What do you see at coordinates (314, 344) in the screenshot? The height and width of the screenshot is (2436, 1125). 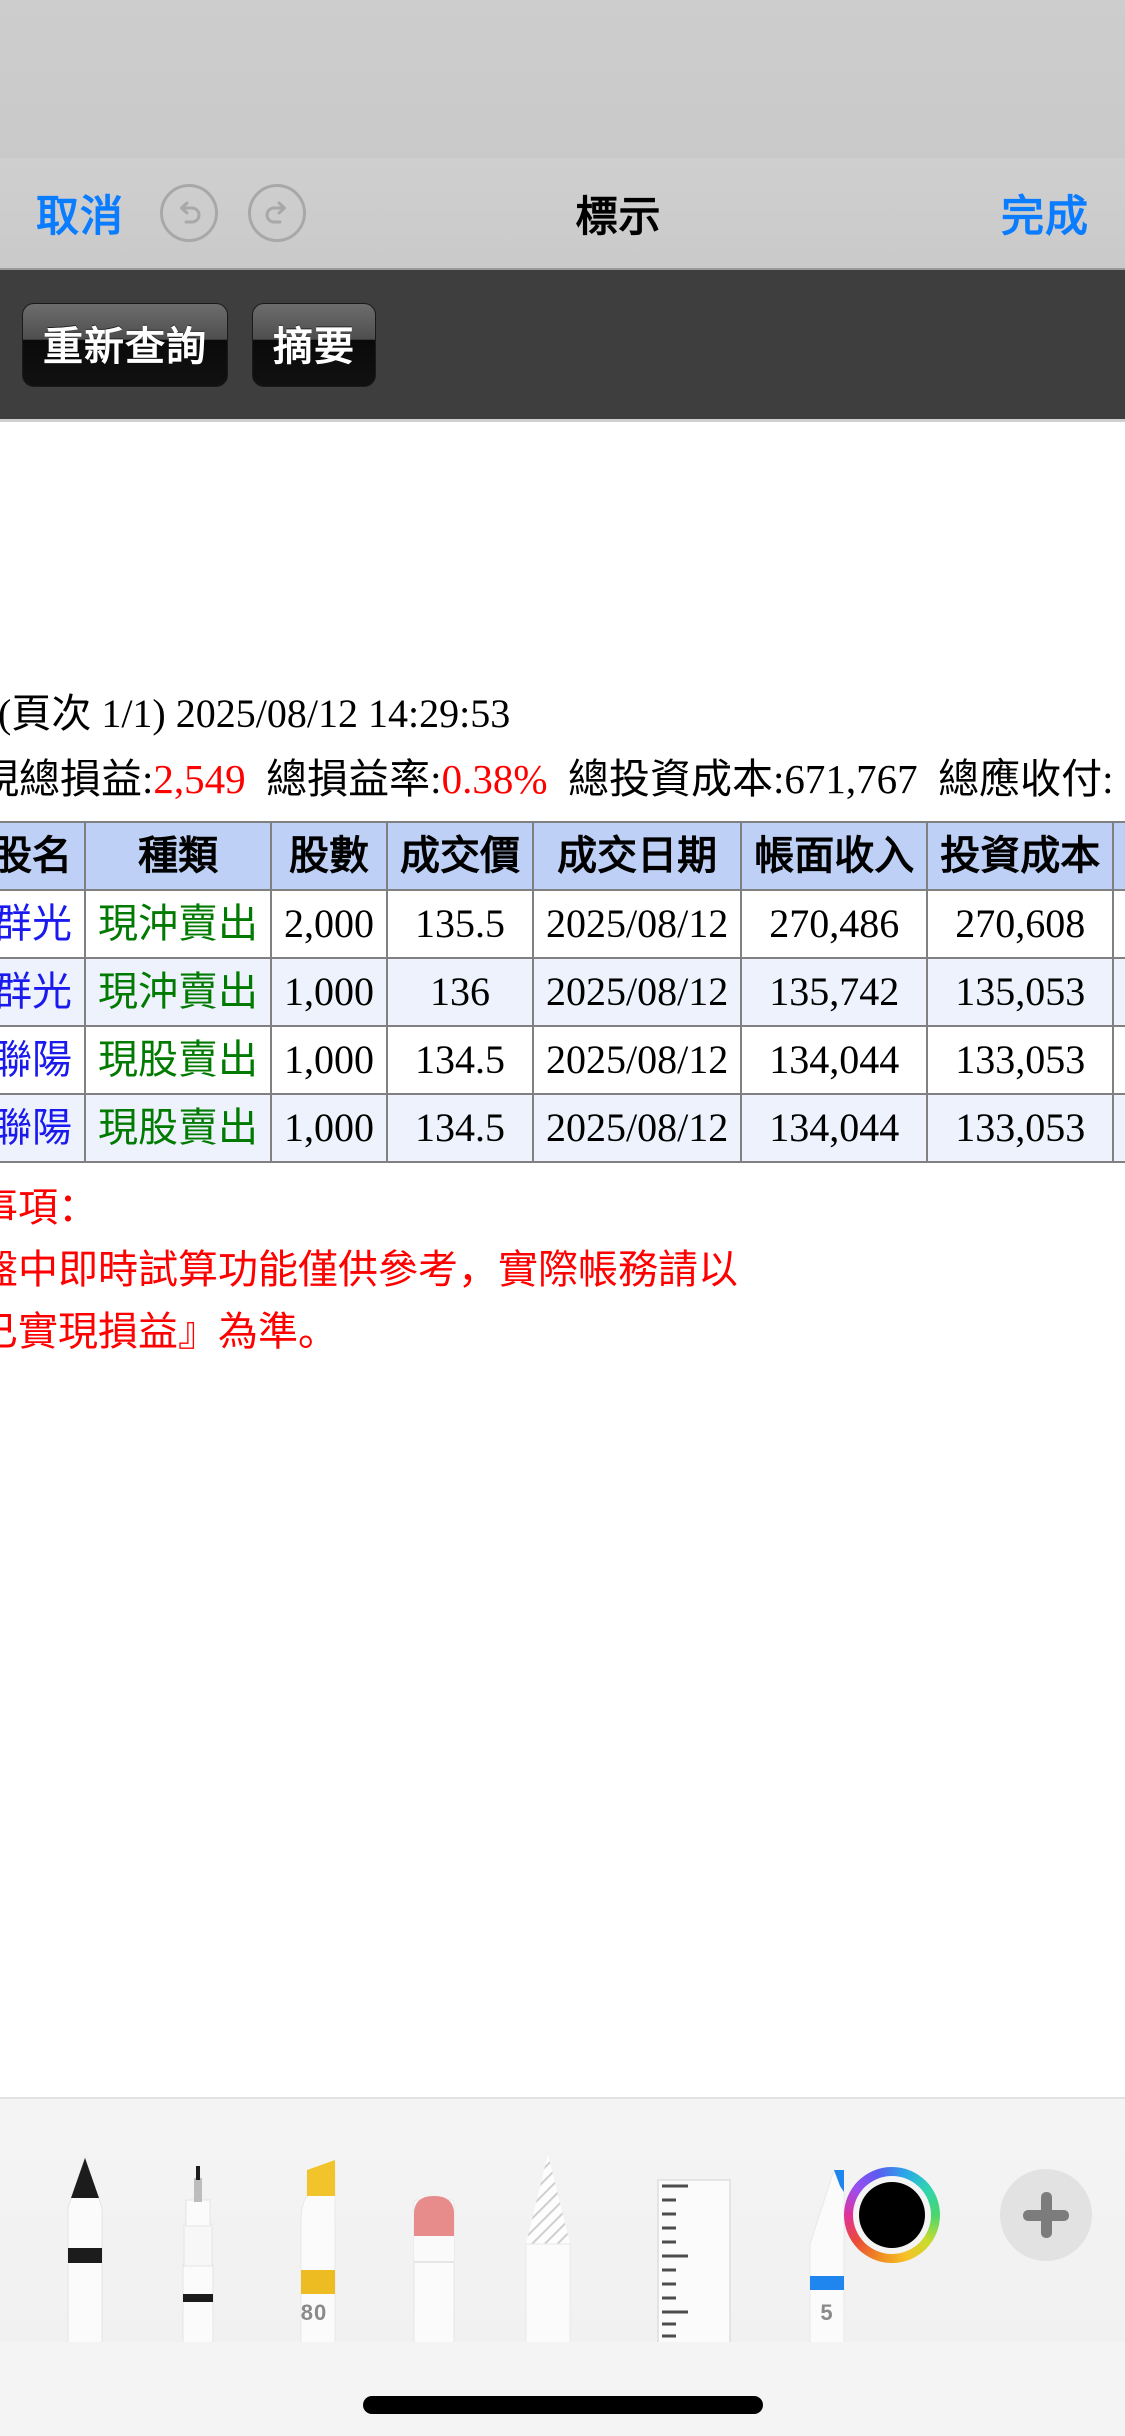 I see `summary-button: 摘要` at bounding box center [314, 344].